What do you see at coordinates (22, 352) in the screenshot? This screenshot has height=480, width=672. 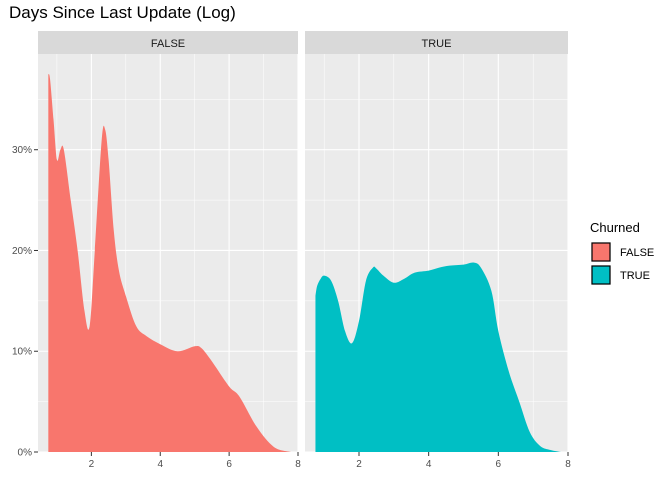 I see `y-tick-label: 10%` at bounding box center [22, 352].